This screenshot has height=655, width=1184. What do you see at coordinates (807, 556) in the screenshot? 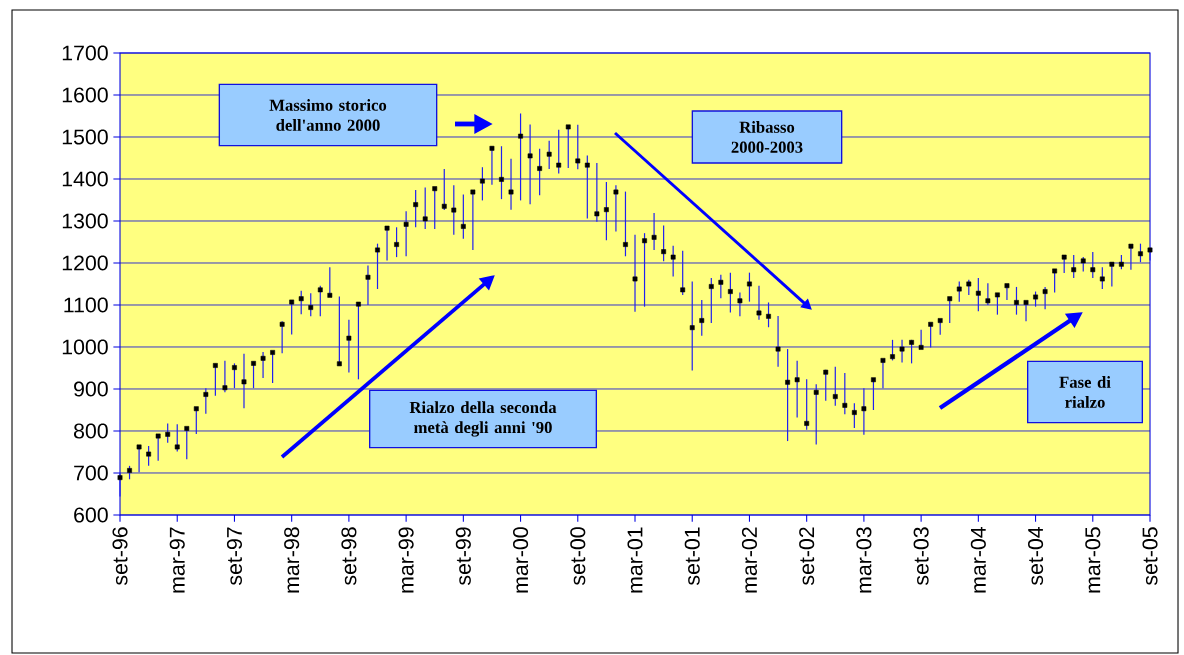
I see `x-tick-label: set-02` at bounding box center [807, 556].